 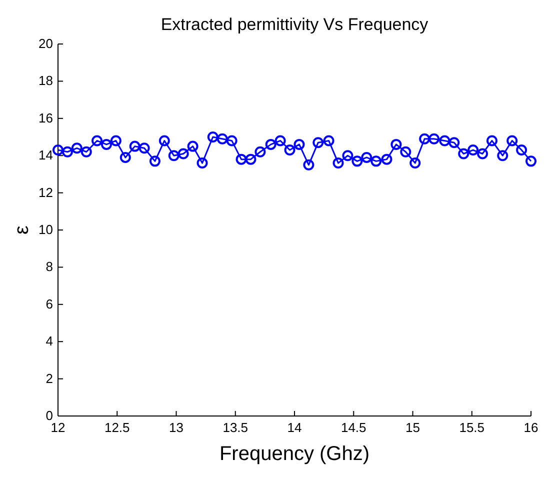 What do you see at coordinates (472, 427) in the screenshot?
I see `x-tick-label: 15.5` at bounding box center [472, 427].